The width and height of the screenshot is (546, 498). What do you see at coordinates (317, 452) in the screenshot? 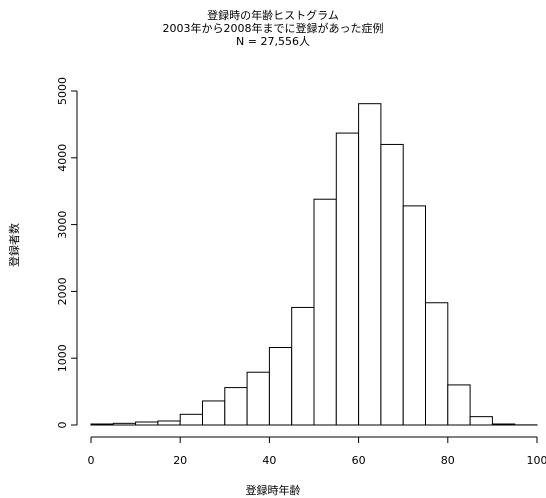
I see `x-axis: 0 20 40 60 80 100` at bounding box center [317, 452].